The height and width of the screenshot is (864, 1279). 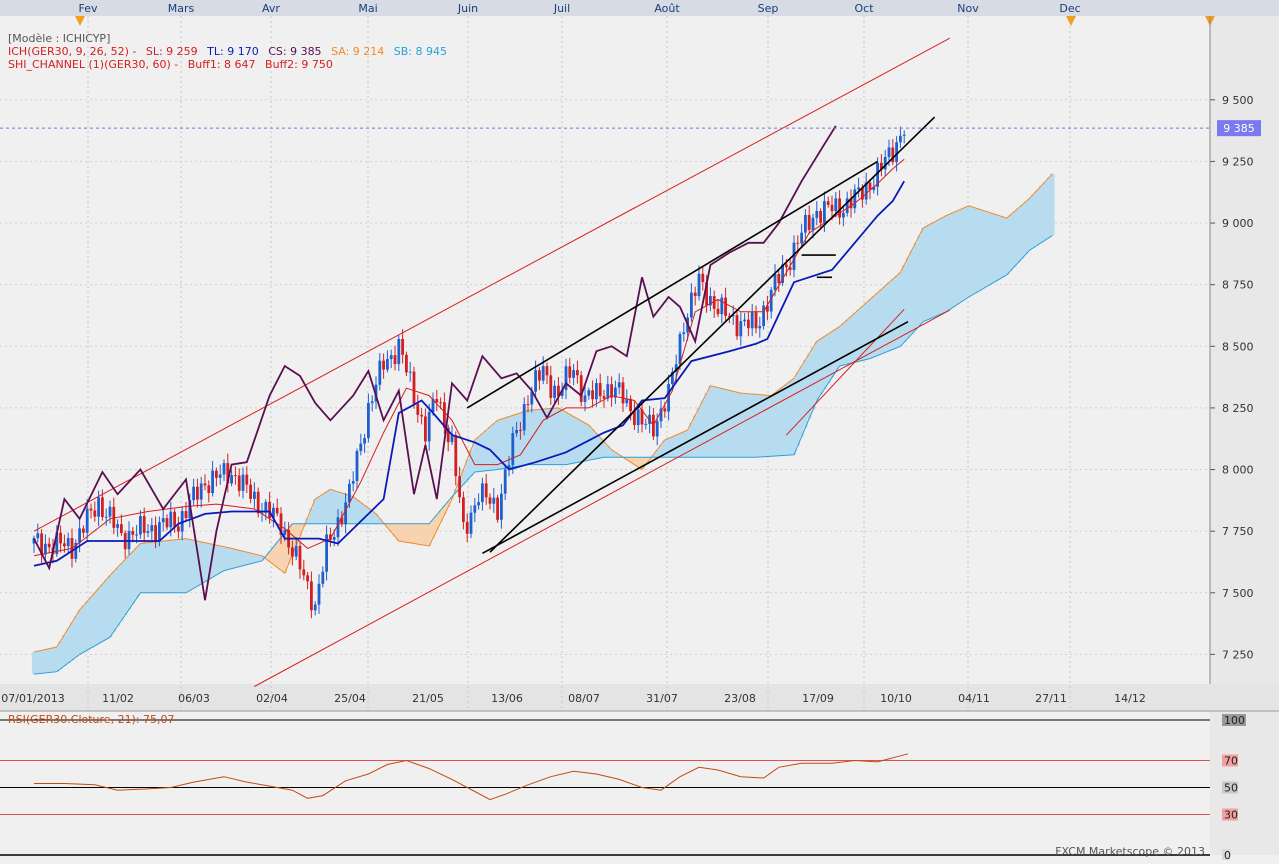 What do you see at coordinates (80, 21) in the screenshot?
I see `warning-marker-icon` at bounding box center [80, 21].